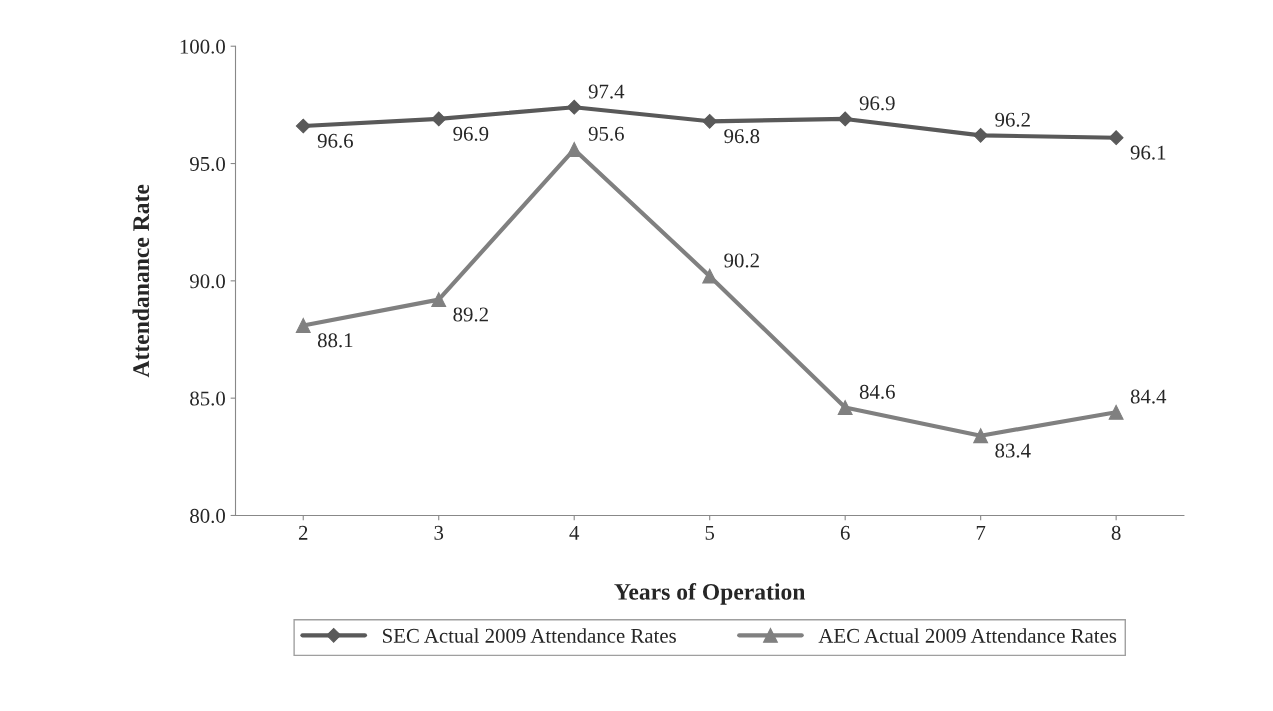 Image resolution: width=1273 pixels, height=711 pixels. Describe the element at coordinates (303, 532) in the screenshot. I see `x-tick-label: 2` at that location.